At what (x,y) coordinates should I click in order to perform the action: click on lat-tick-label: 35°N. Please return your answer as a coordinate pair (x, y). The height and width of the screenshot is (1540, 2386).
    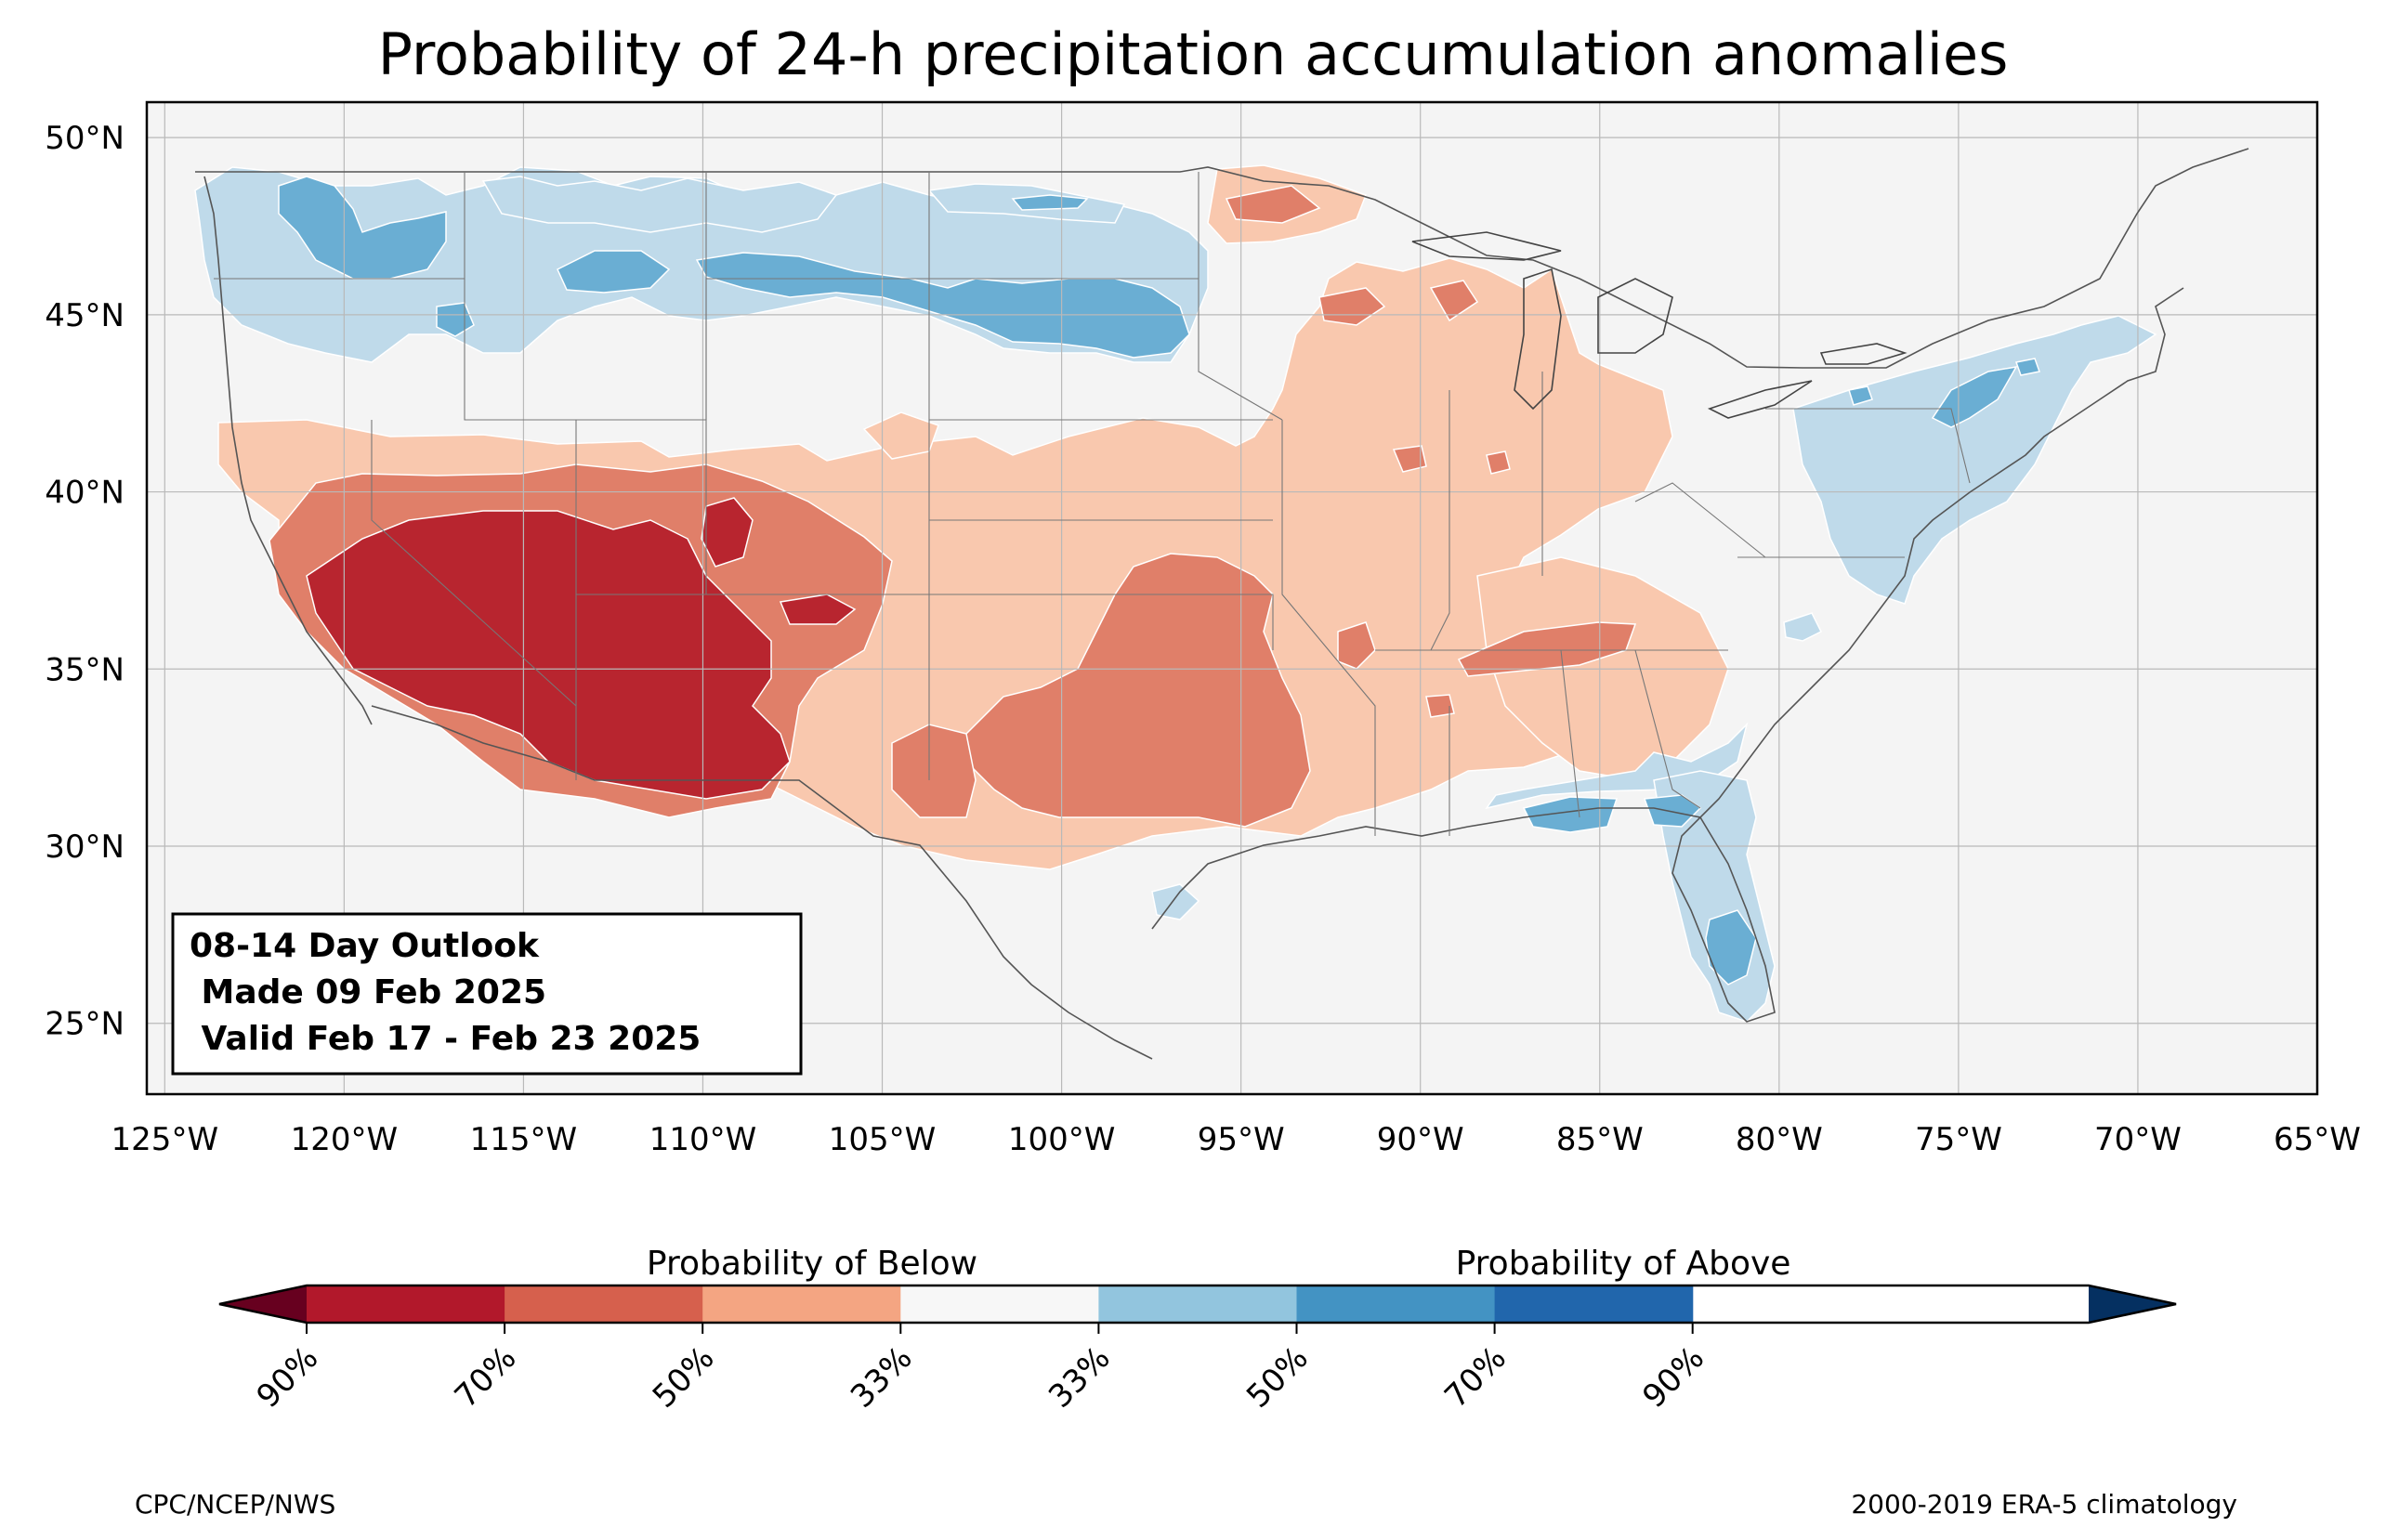
    Looking at the image, I should click on (85, 669).